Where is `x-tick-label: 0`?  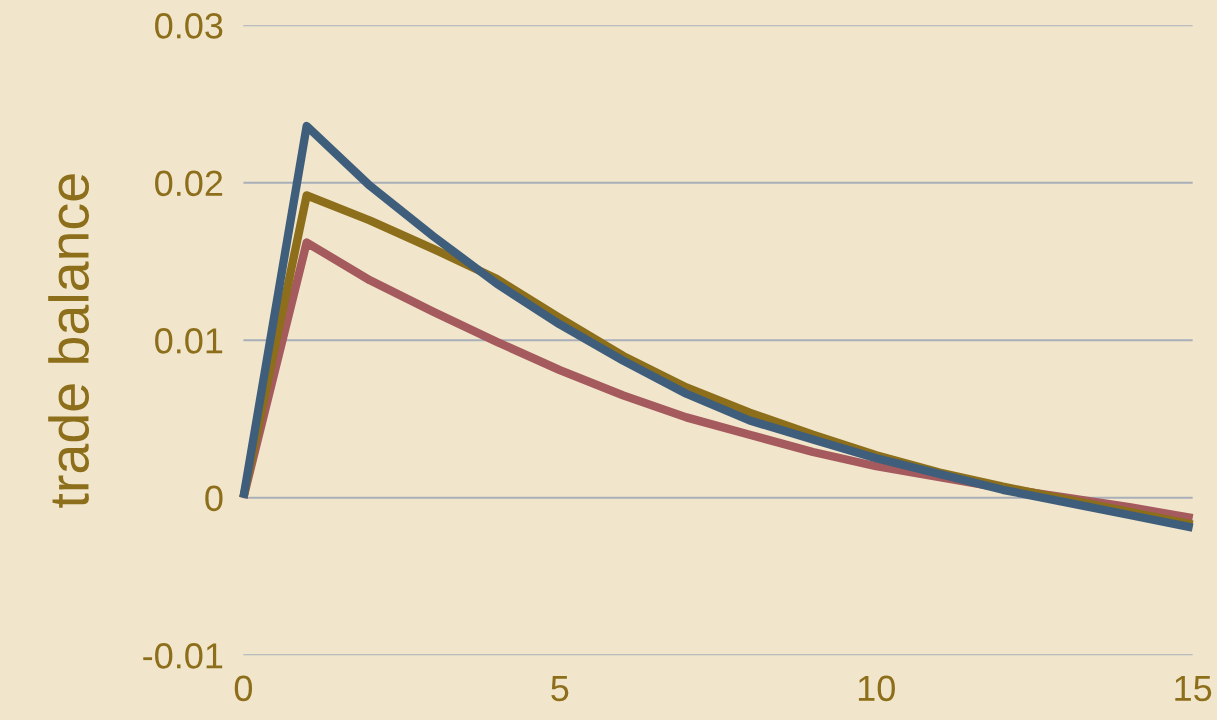
x-tick-label: 0 is located at coordinates (243, 688).